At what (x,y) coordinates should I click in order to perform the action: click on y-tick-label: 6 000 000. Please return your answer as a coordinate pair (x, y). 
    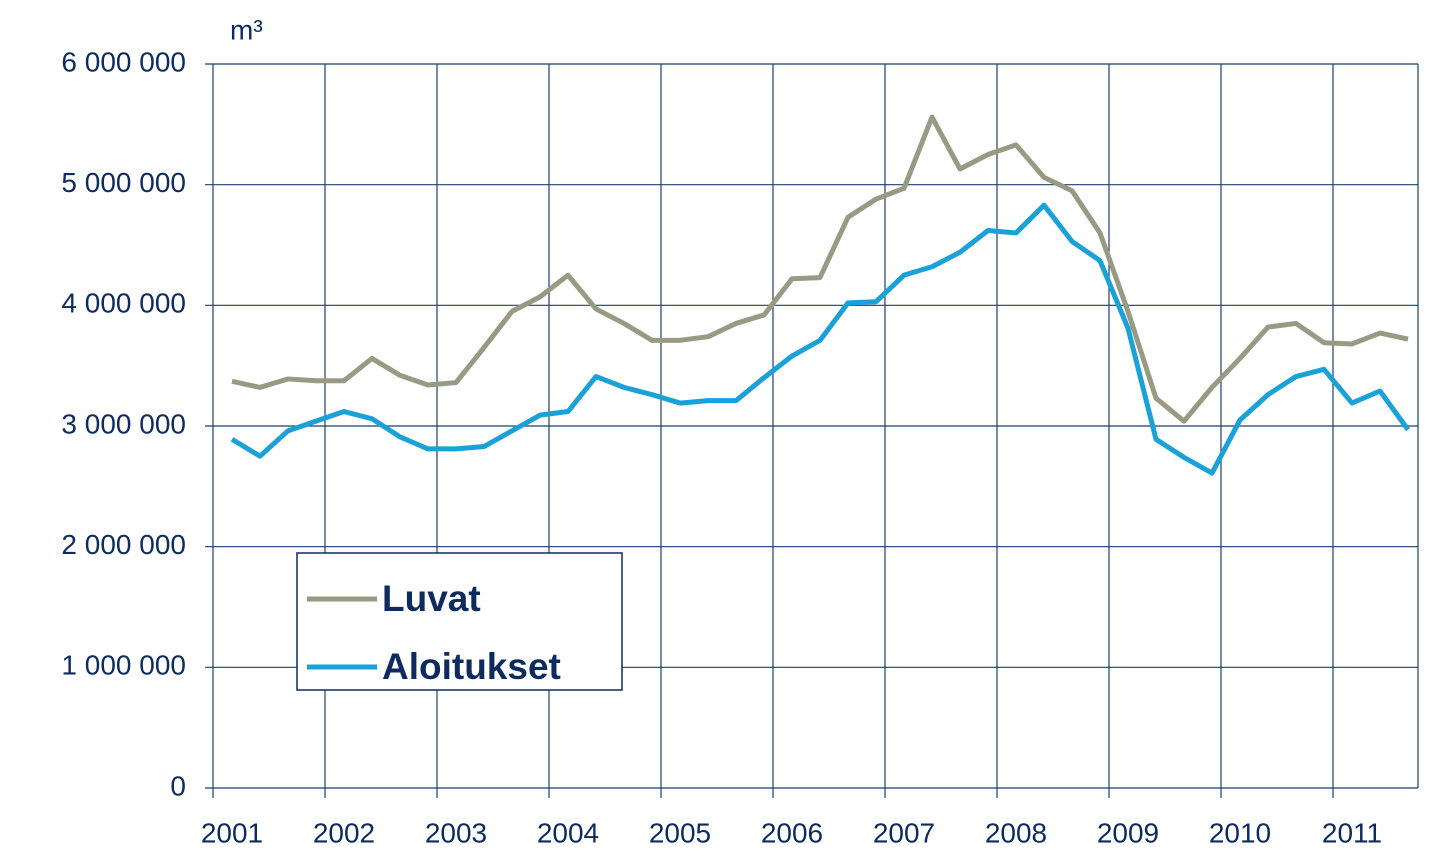
    Looking at the image, I should click on (123, 61).